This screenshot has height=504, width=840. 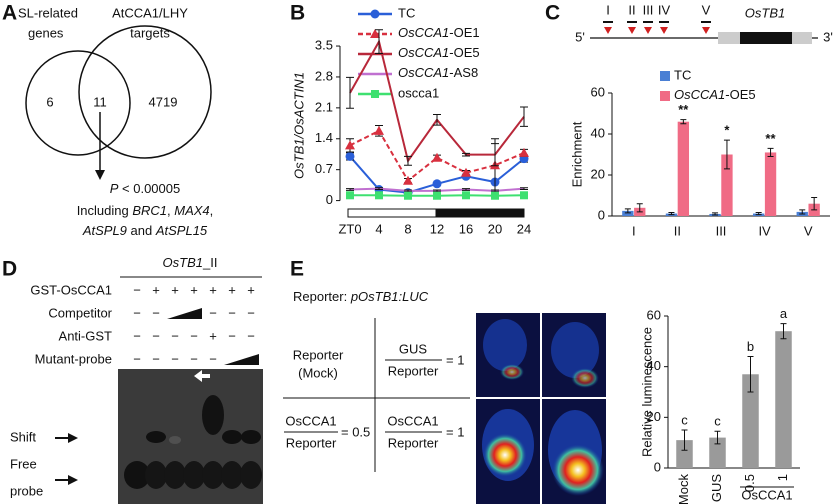 I want to click on x-tick-label: 16, so click(x=466, y=228).